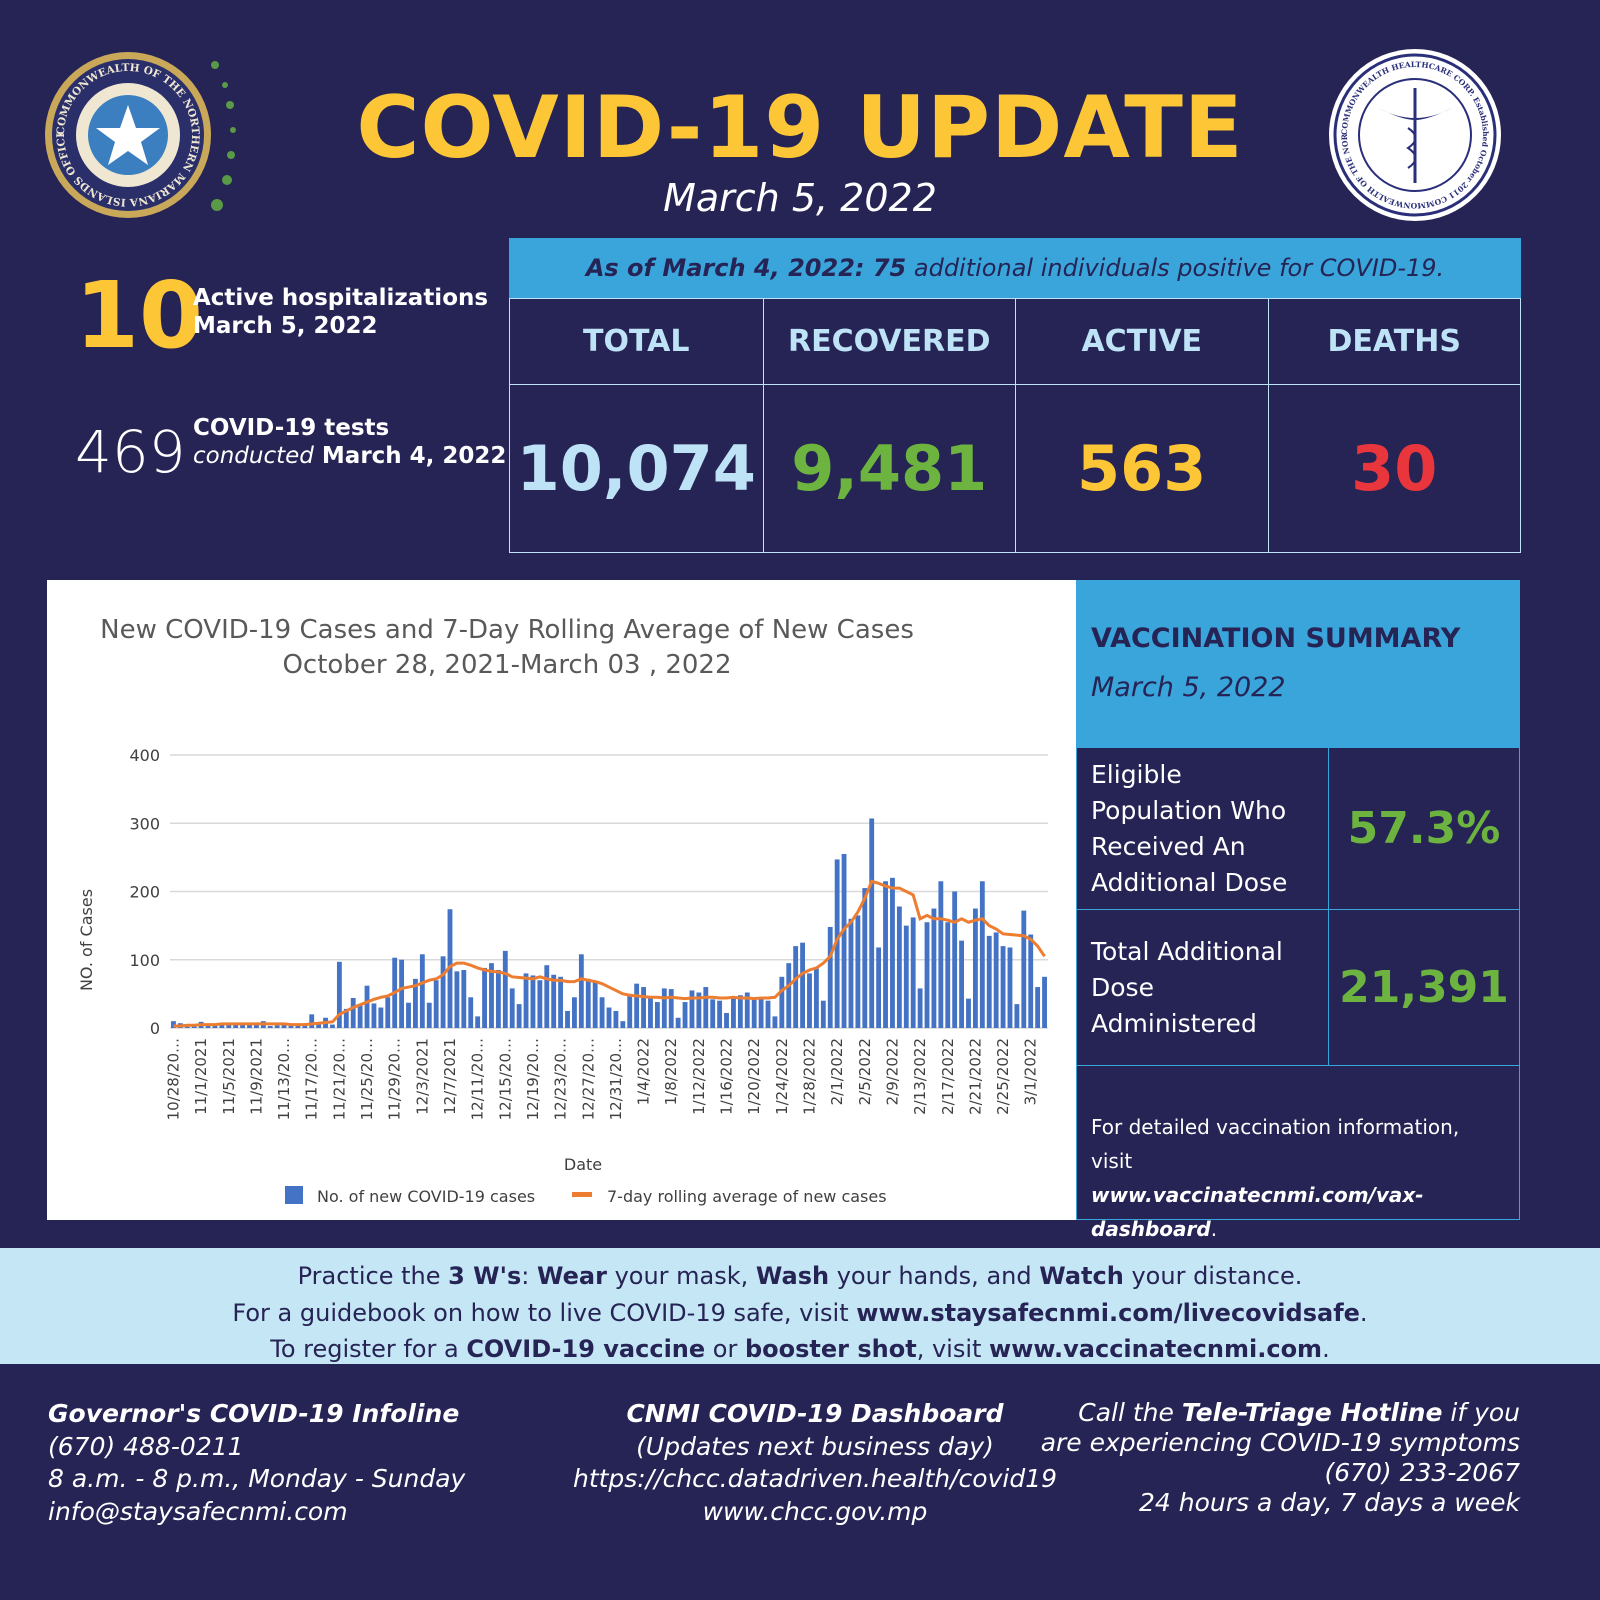 The image size is (1600, 1600). I want to click on value-recovered: 9,481, so click(888, 468).